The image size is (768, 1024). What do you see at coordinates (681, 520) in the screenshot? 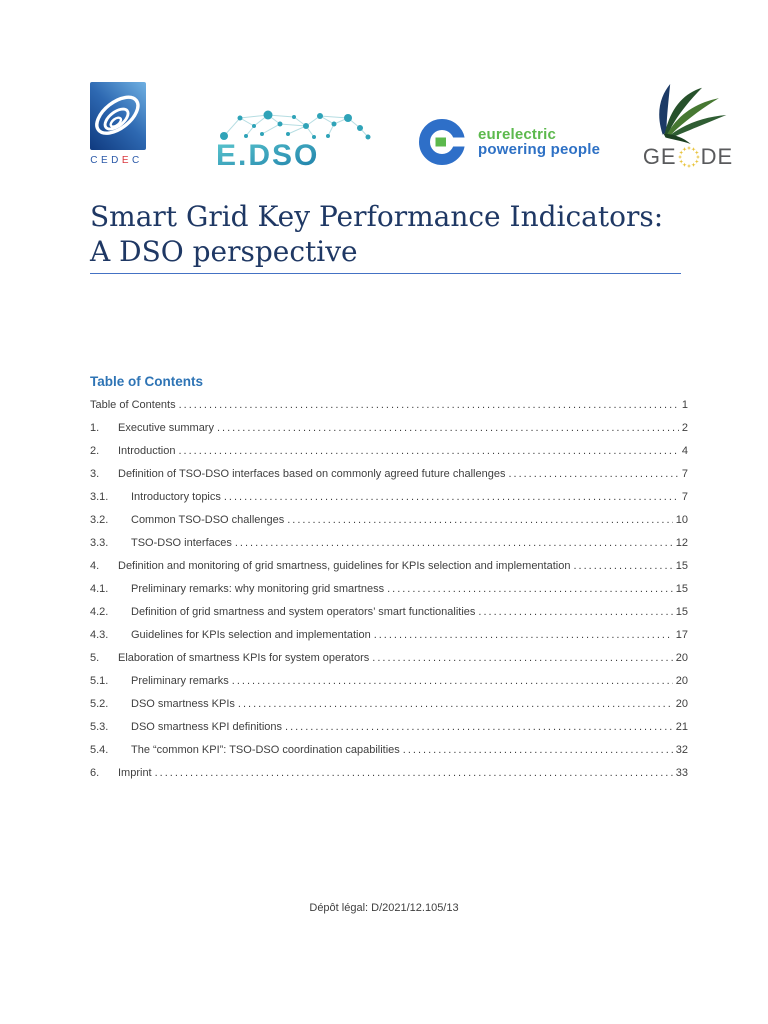
I see `toc-entry-page-number: 10` at bounding box center [681, 520].